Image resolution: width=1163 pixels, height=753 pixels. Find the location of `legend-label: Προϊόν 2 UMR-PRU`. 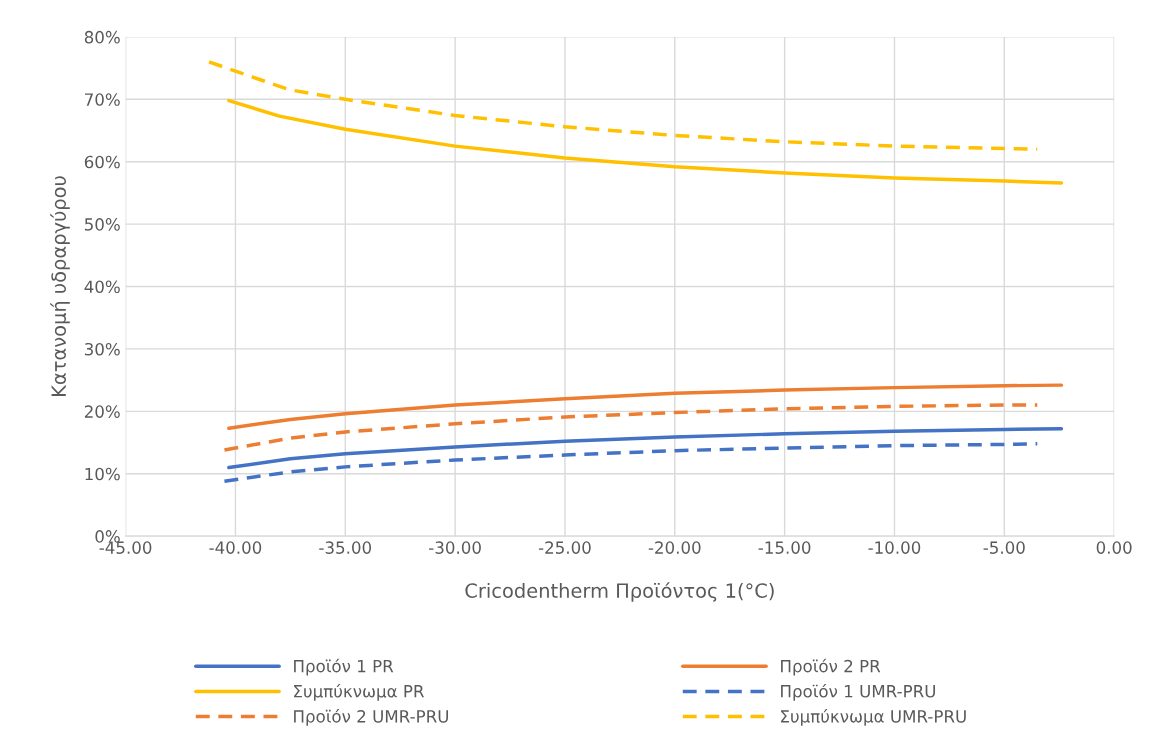

legend-label: Προϊόν 2 UMR-PRU is located at coordinates (371, 717).